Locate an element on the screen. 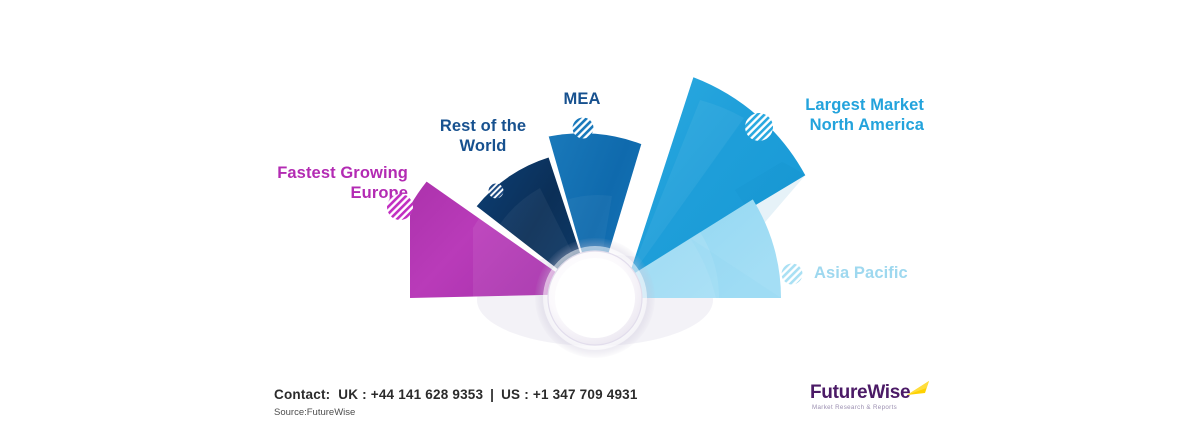 The height and width of the screenshot is (428, 1200). label-rest-of-world-line2: World is located at coordinates (483, 146).